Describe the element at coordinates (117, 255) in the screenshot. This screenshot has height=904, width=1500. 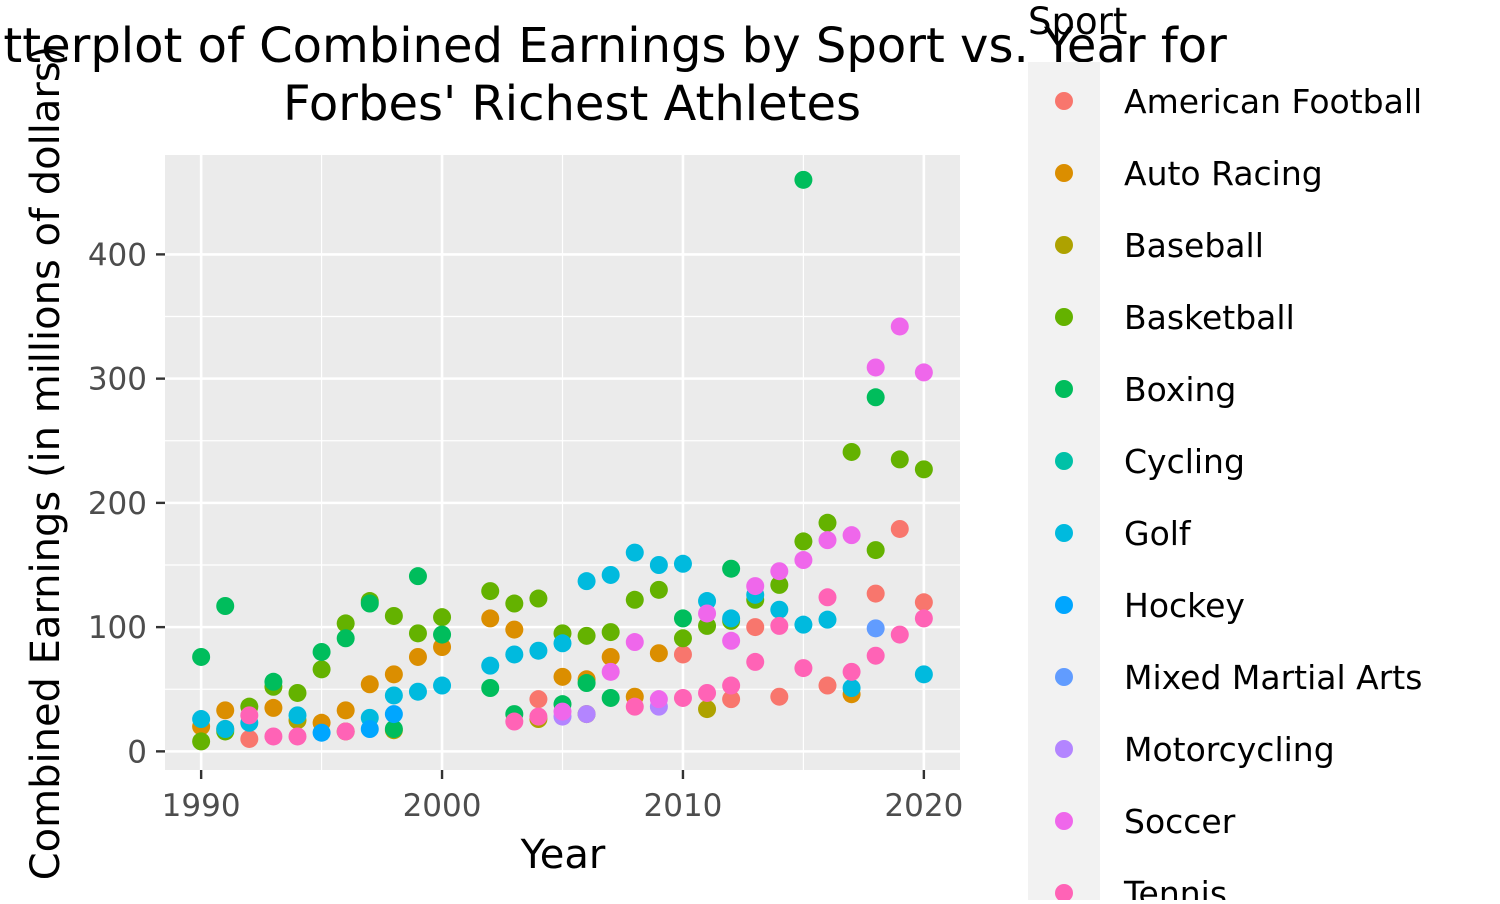
I see `y-tick-label: 400` at that location.